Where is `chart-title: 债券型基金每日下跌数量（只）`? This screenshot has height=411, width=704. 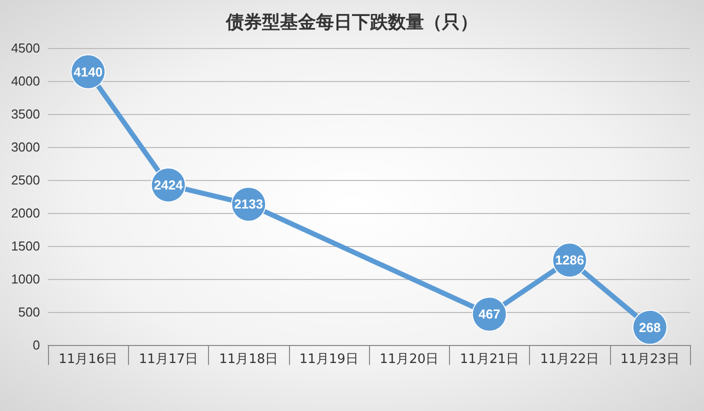
chart-title: 债券型基金每日下跌数量（只） is located at coordinates (351, 22).